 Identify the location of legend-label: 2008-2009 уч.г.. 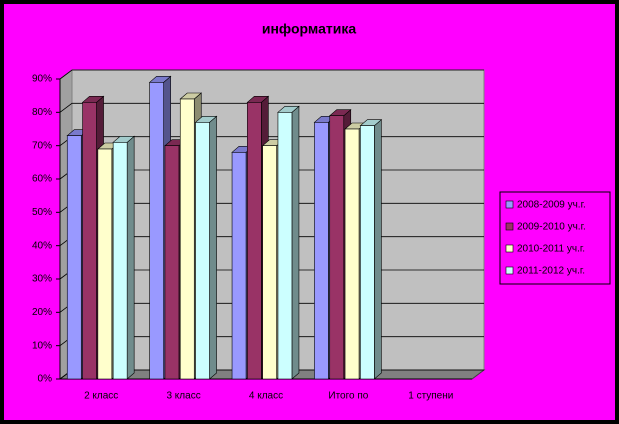
(551, 205).